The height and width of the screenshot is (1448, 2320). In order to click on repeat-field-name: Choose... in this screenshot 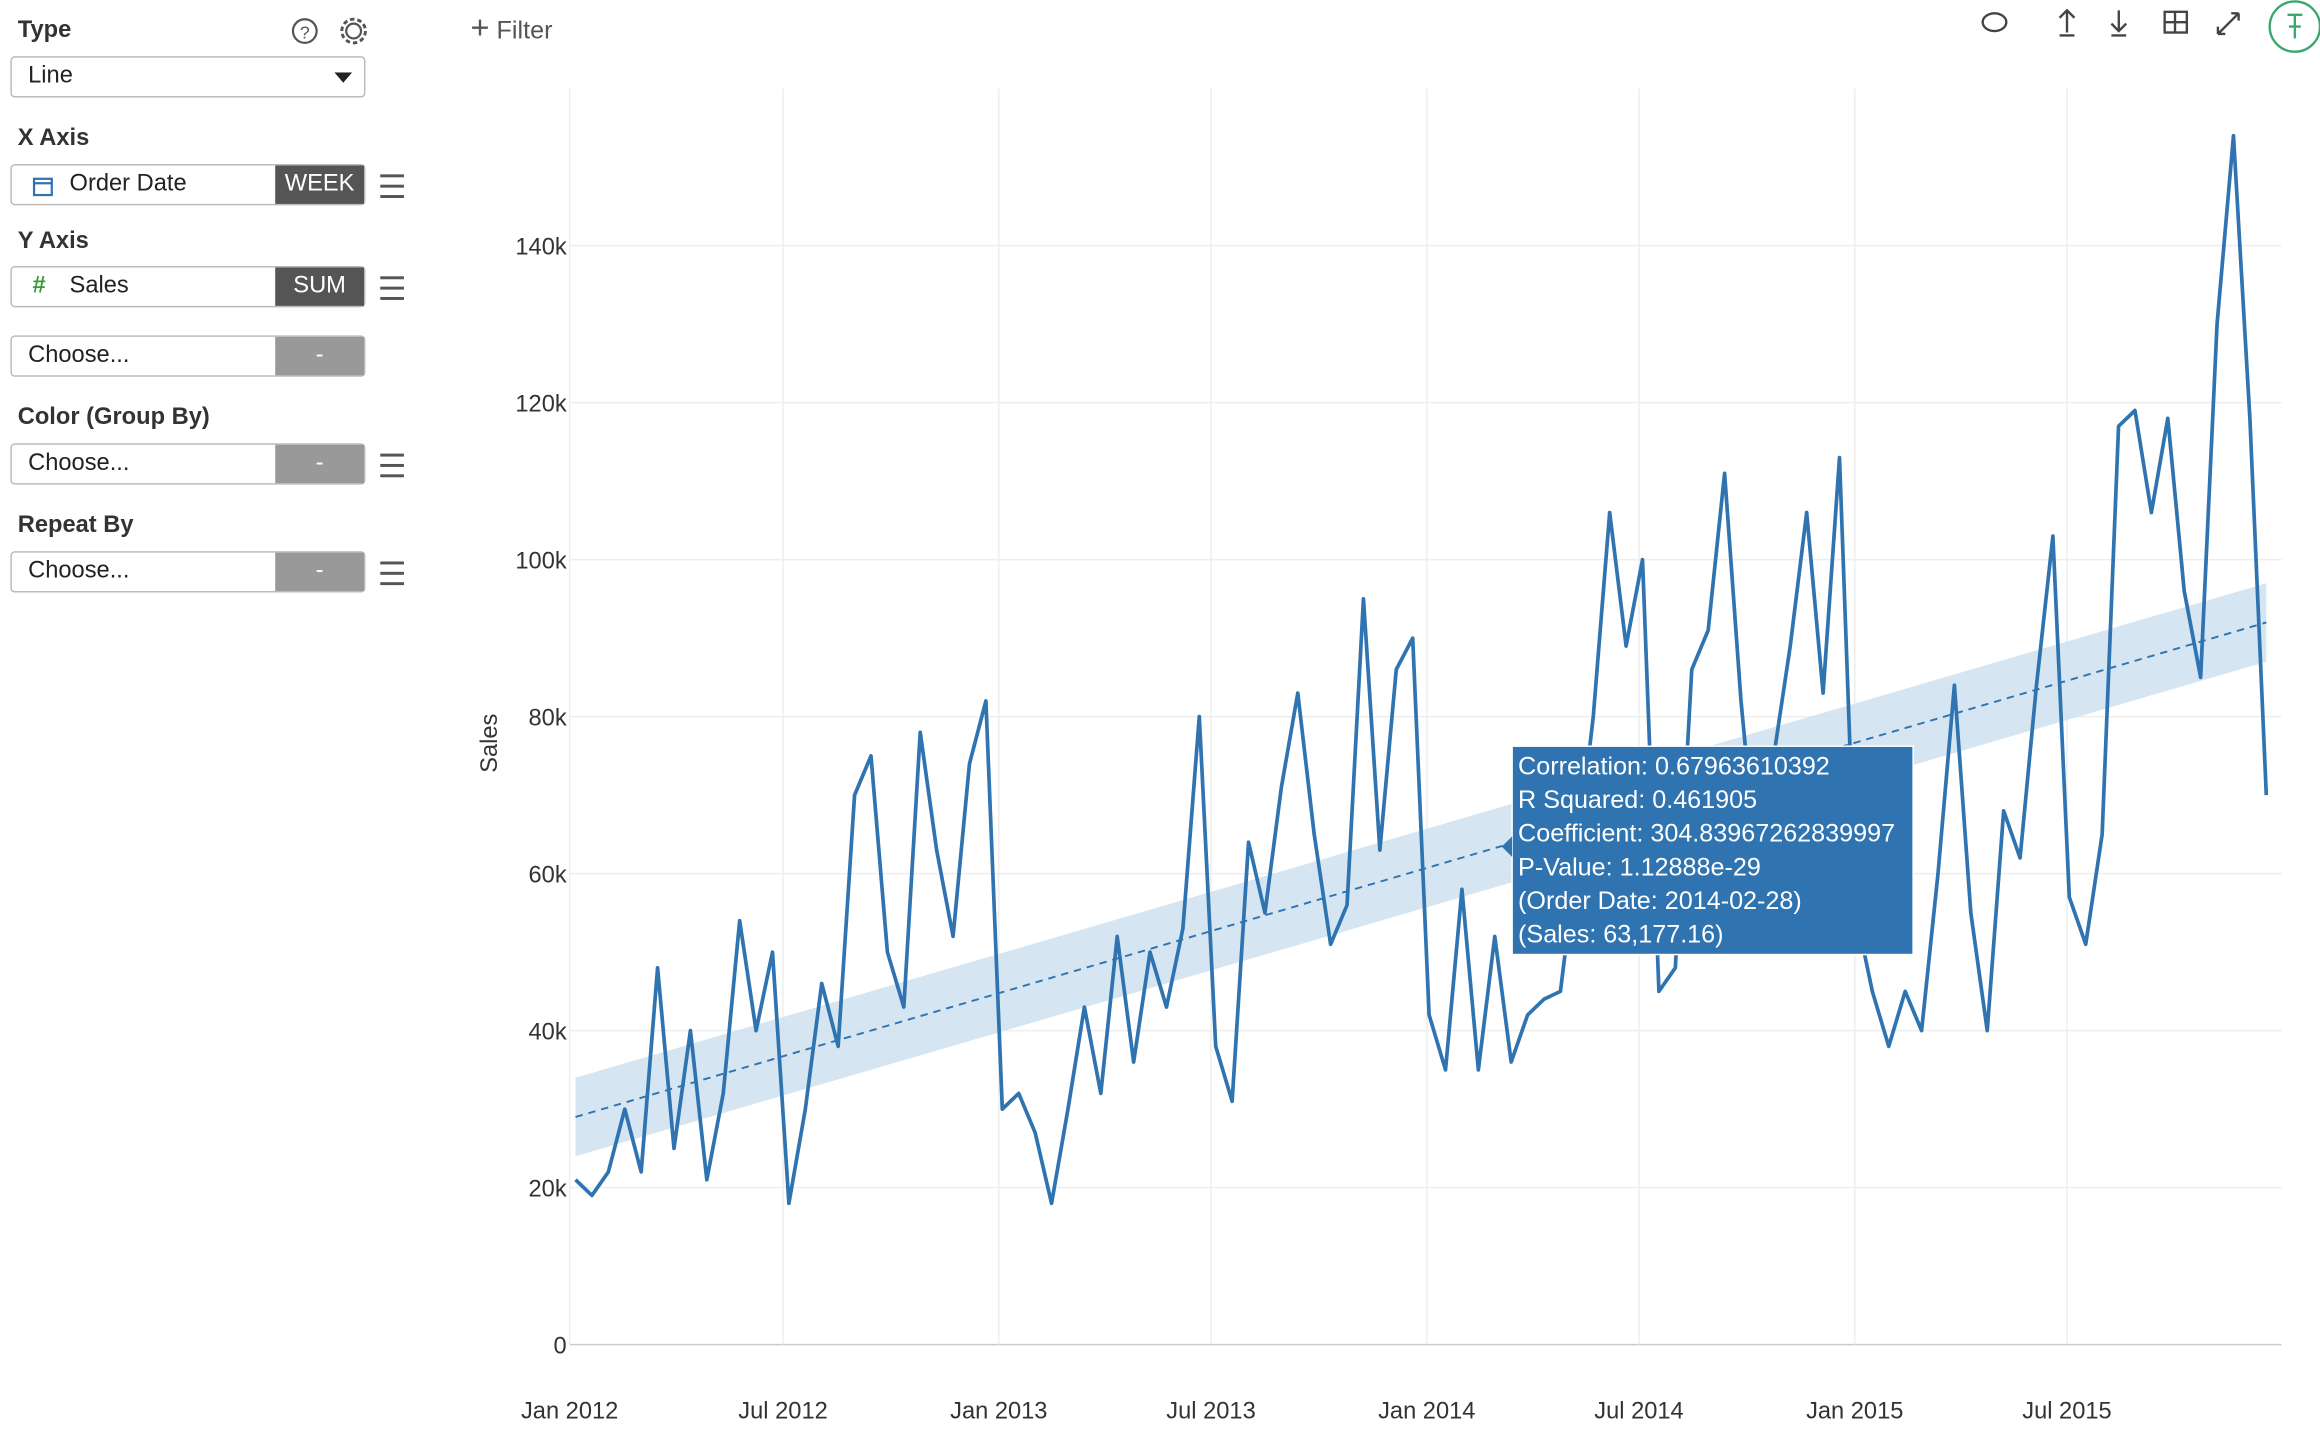, I will do `click(79, 571)`.